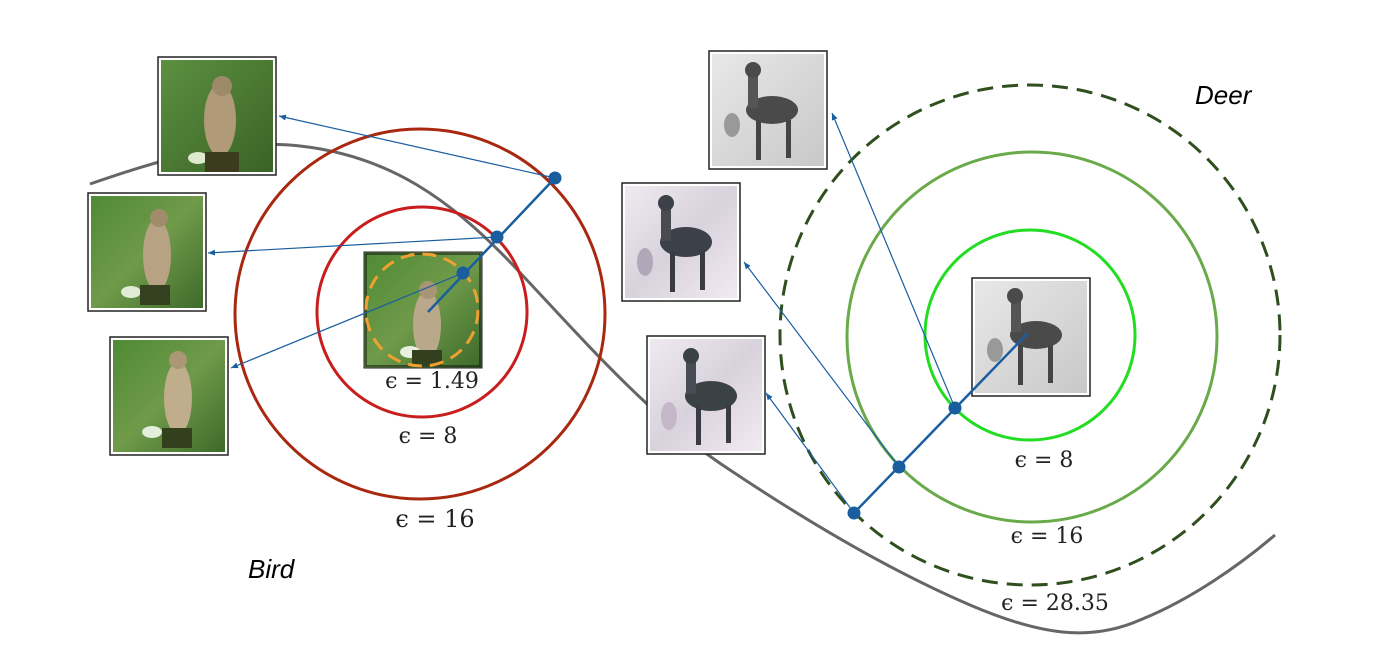 The width and height of the screenshot is (1379, 663). I want to click on bird-class-label: Bird, so click(272, 569).